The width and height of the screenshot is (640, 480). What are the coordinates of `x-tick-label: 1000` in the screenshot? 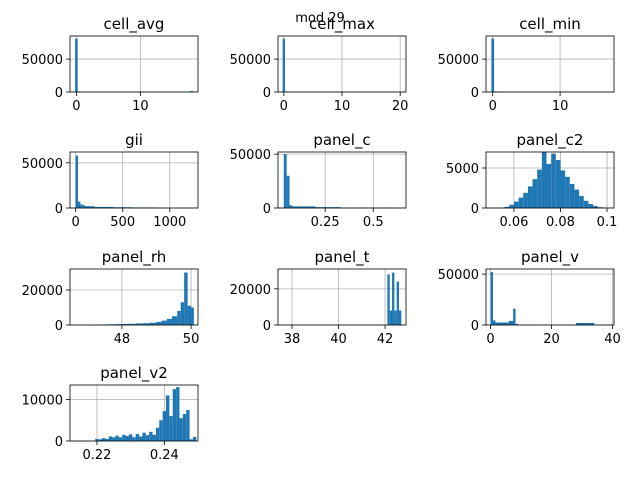 It's located at (169, 222).